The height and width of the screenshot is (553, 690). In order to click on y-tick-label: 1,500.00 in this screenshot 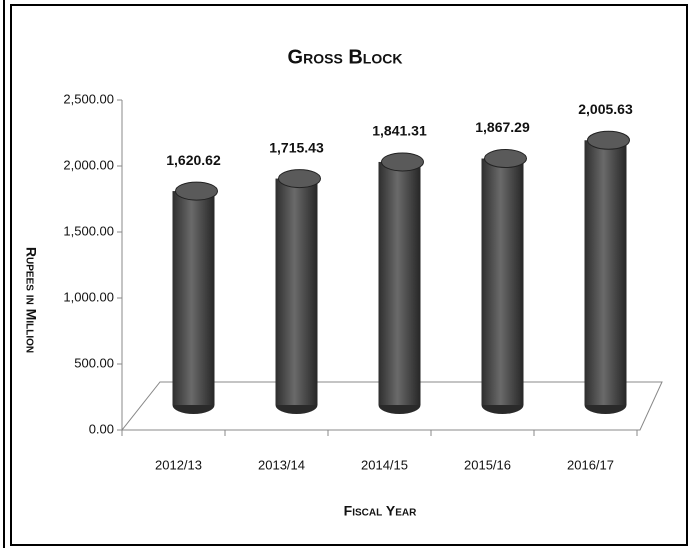, I will do `click(88, 230)`.